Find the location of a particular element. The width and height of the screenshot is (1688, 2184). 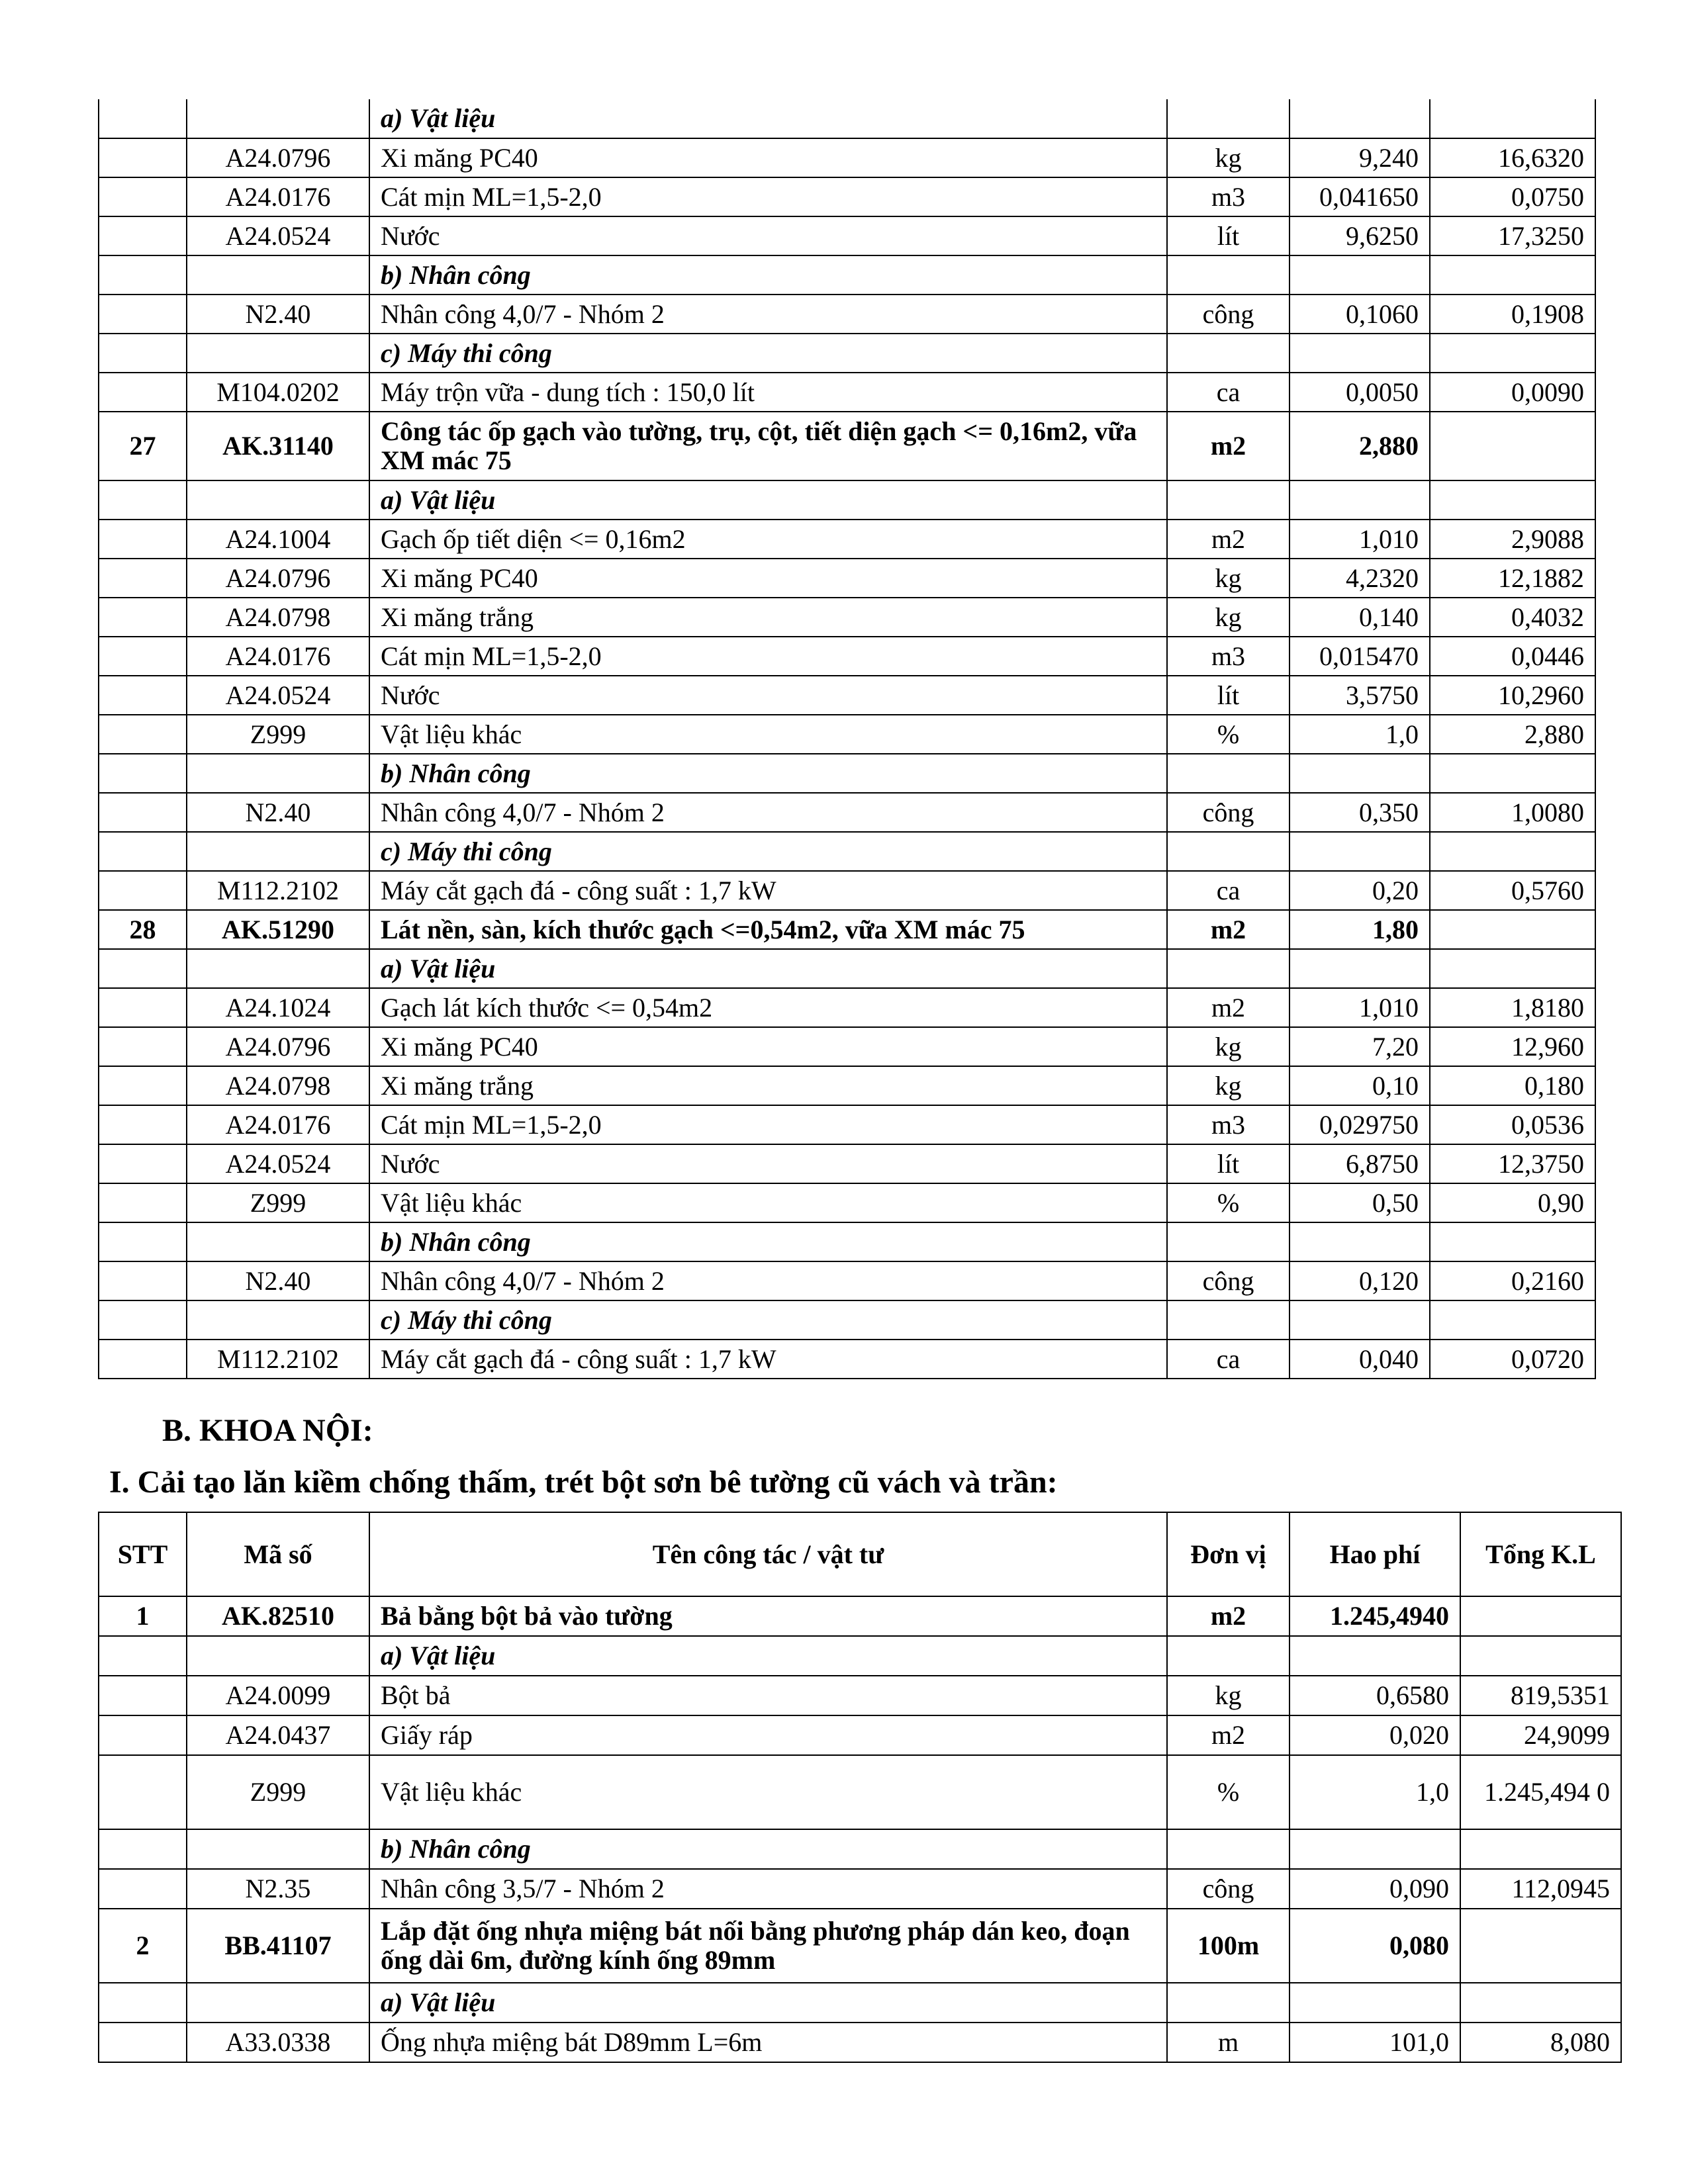

cell-name: b) Nhân công is located at coordinates (768, 1849).